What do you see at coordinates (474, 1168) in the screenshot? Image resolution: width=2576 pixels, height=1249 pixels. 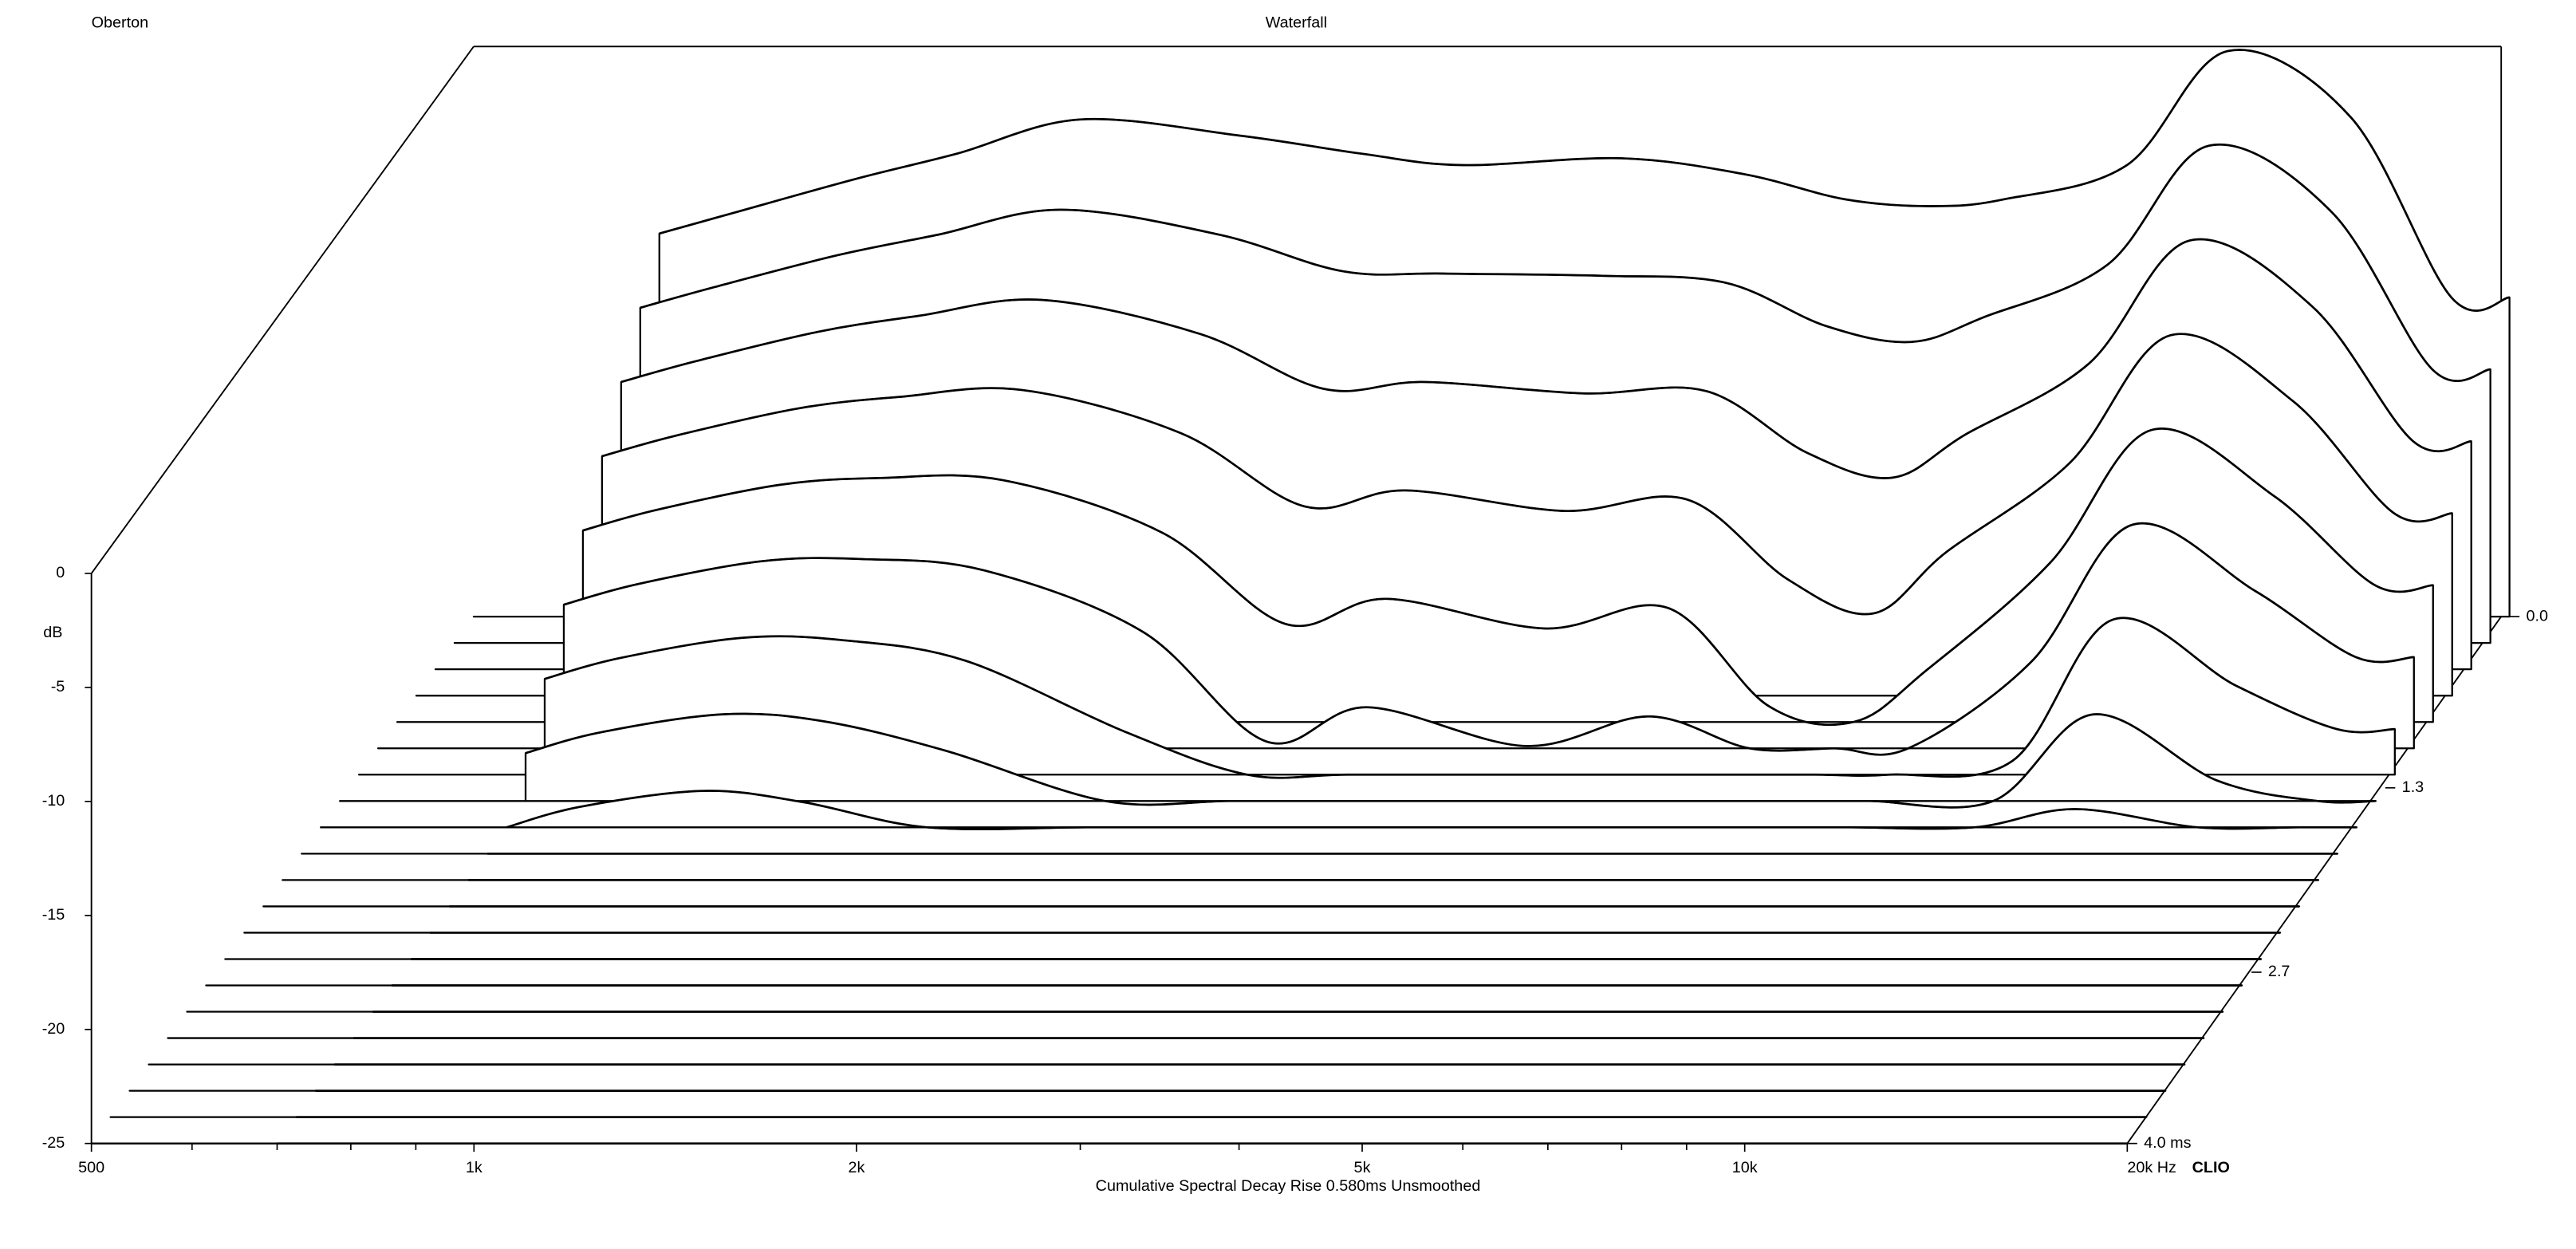 I see `x-tick-label: 1k` at bounding box center [474, 1168].